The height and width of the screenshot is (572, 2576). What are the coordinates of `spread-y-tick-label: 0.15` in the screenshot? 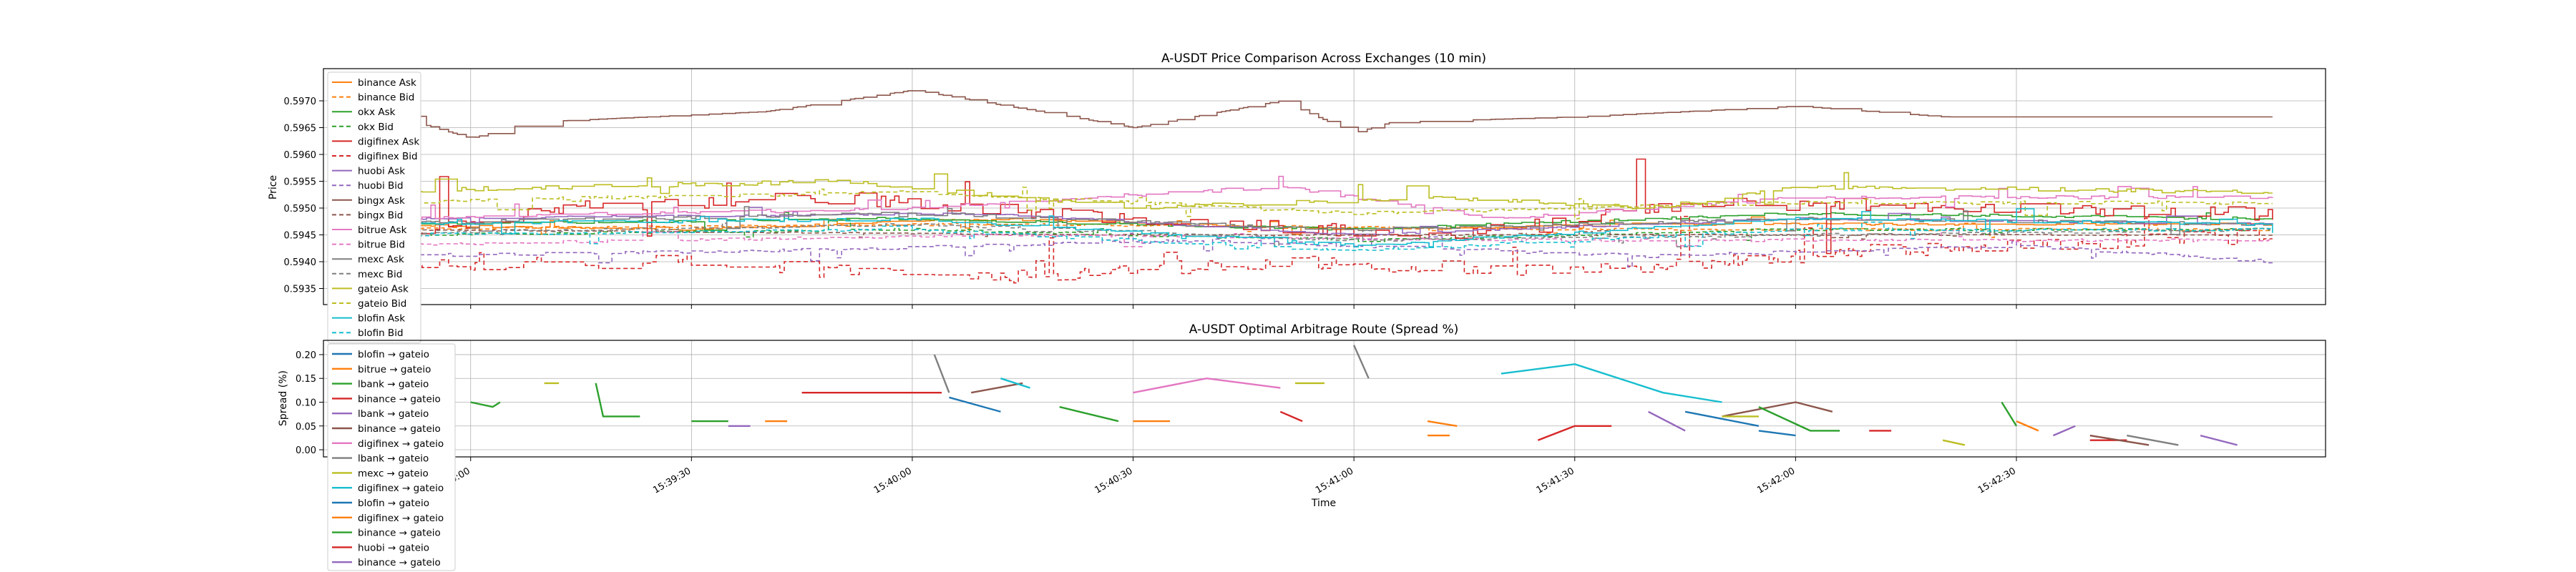 It's located at (306, 379).